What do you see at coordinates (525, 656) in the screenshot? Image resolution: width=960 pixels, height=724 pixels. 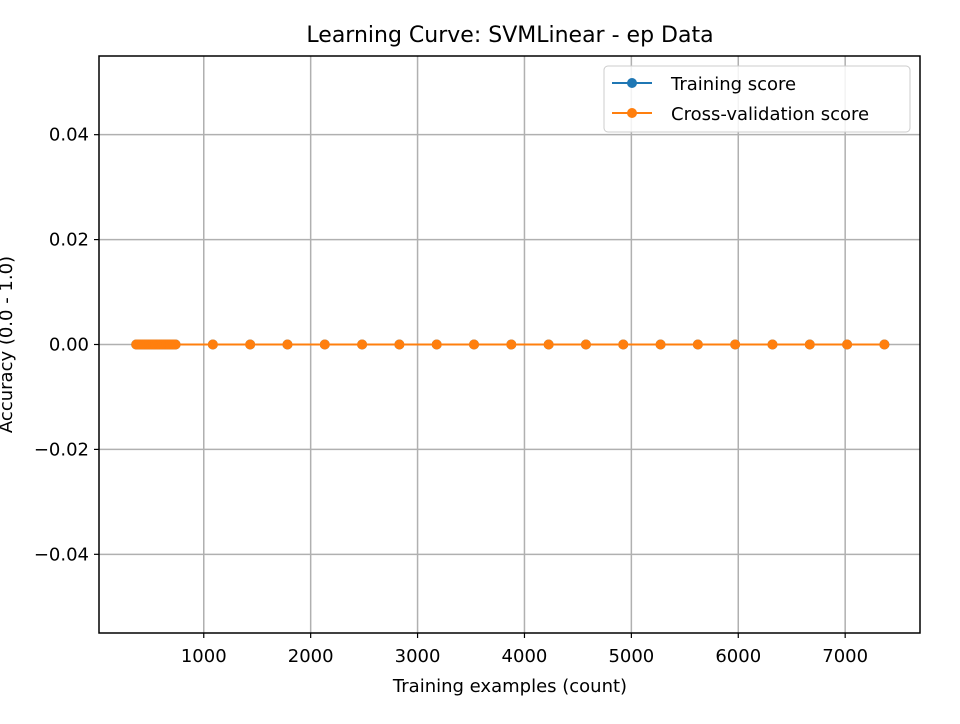 I see `x-tick-label: 4000` at bounding box center [525, 656].